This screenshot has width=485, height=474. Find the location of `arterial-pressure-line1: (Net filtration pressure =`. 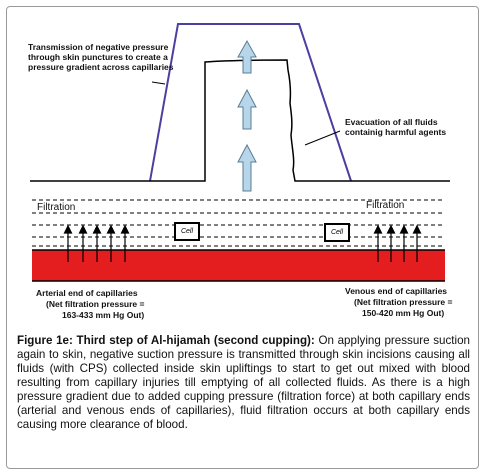

arterial-pressure-line1: (Net filtration pressure = is located at coordinates (95, 304).